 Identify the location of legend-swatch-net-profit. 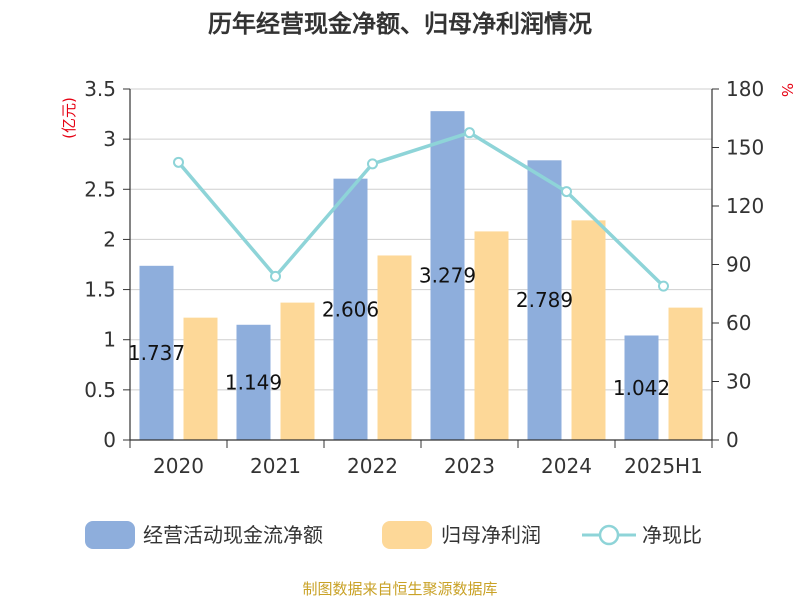
(407, 535).